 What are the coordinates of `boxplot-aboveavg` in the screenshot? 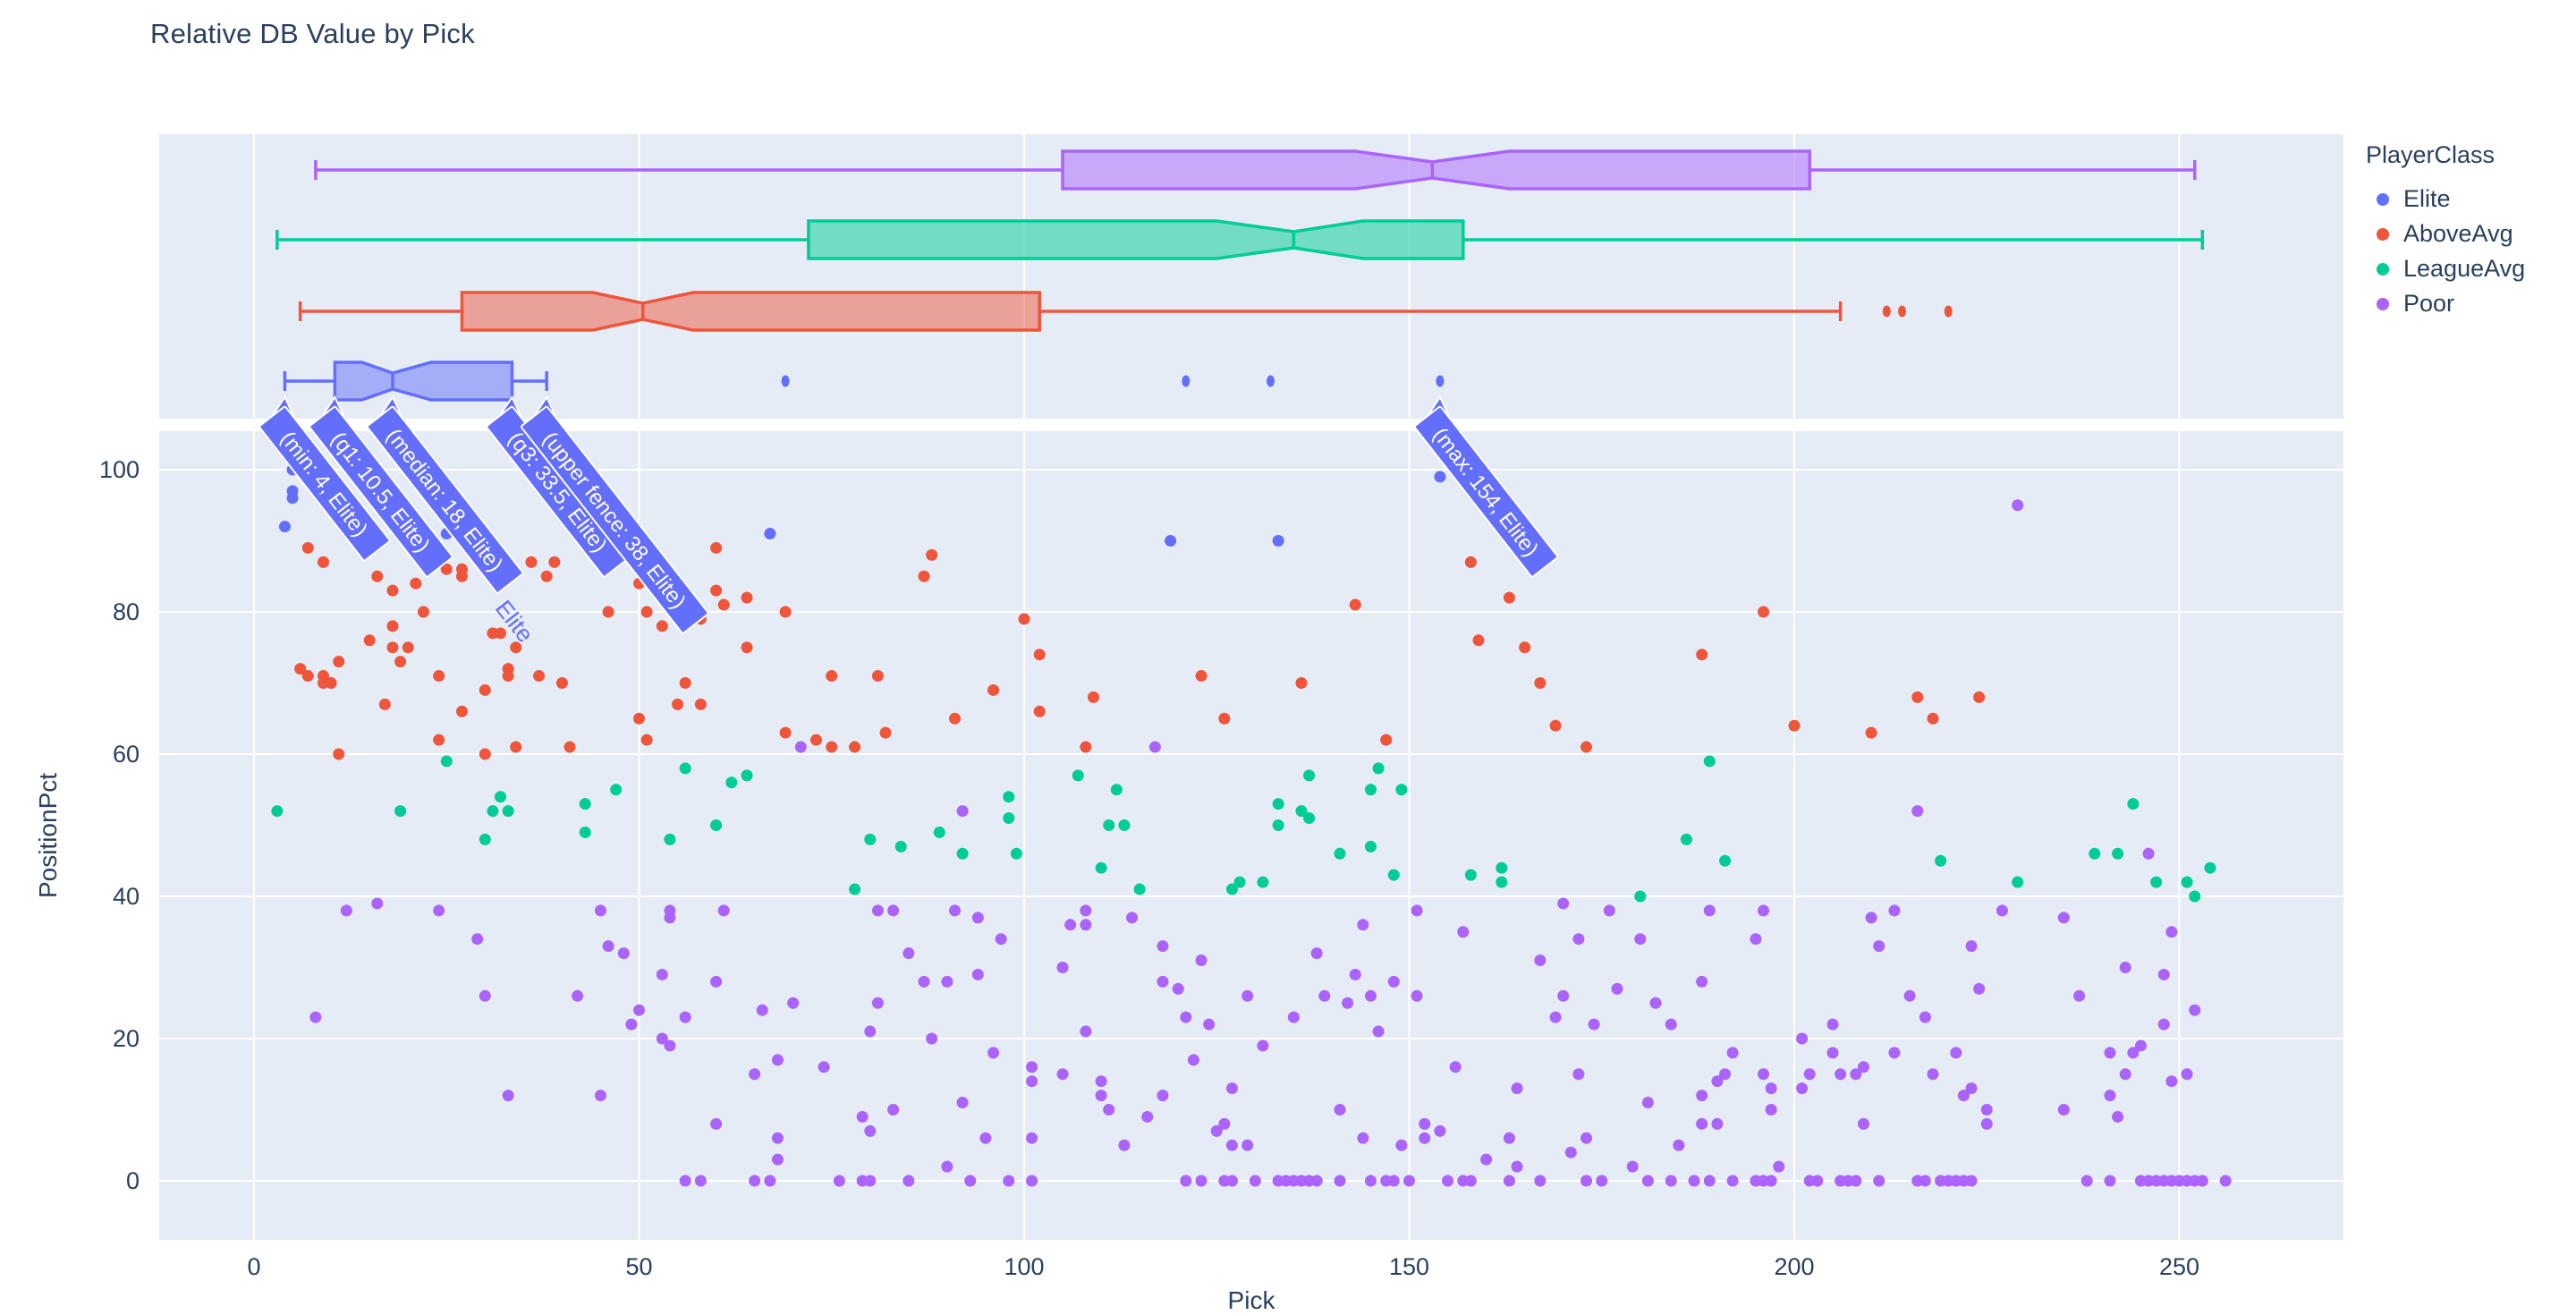 It's located at (1125, 311).